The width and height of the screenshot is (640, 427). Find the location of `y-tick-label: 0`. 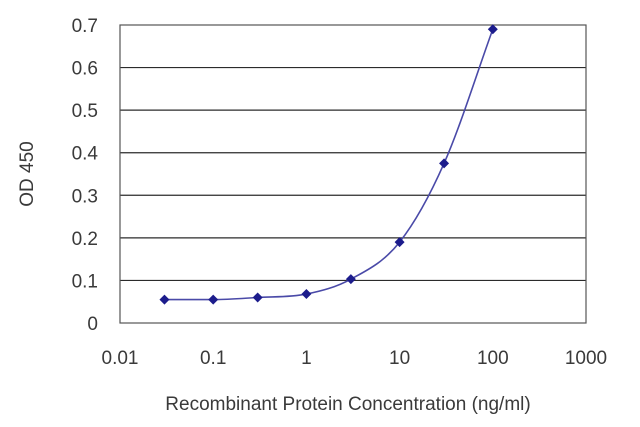

y-tick-label: 0 is located at coordinates (92, 324).